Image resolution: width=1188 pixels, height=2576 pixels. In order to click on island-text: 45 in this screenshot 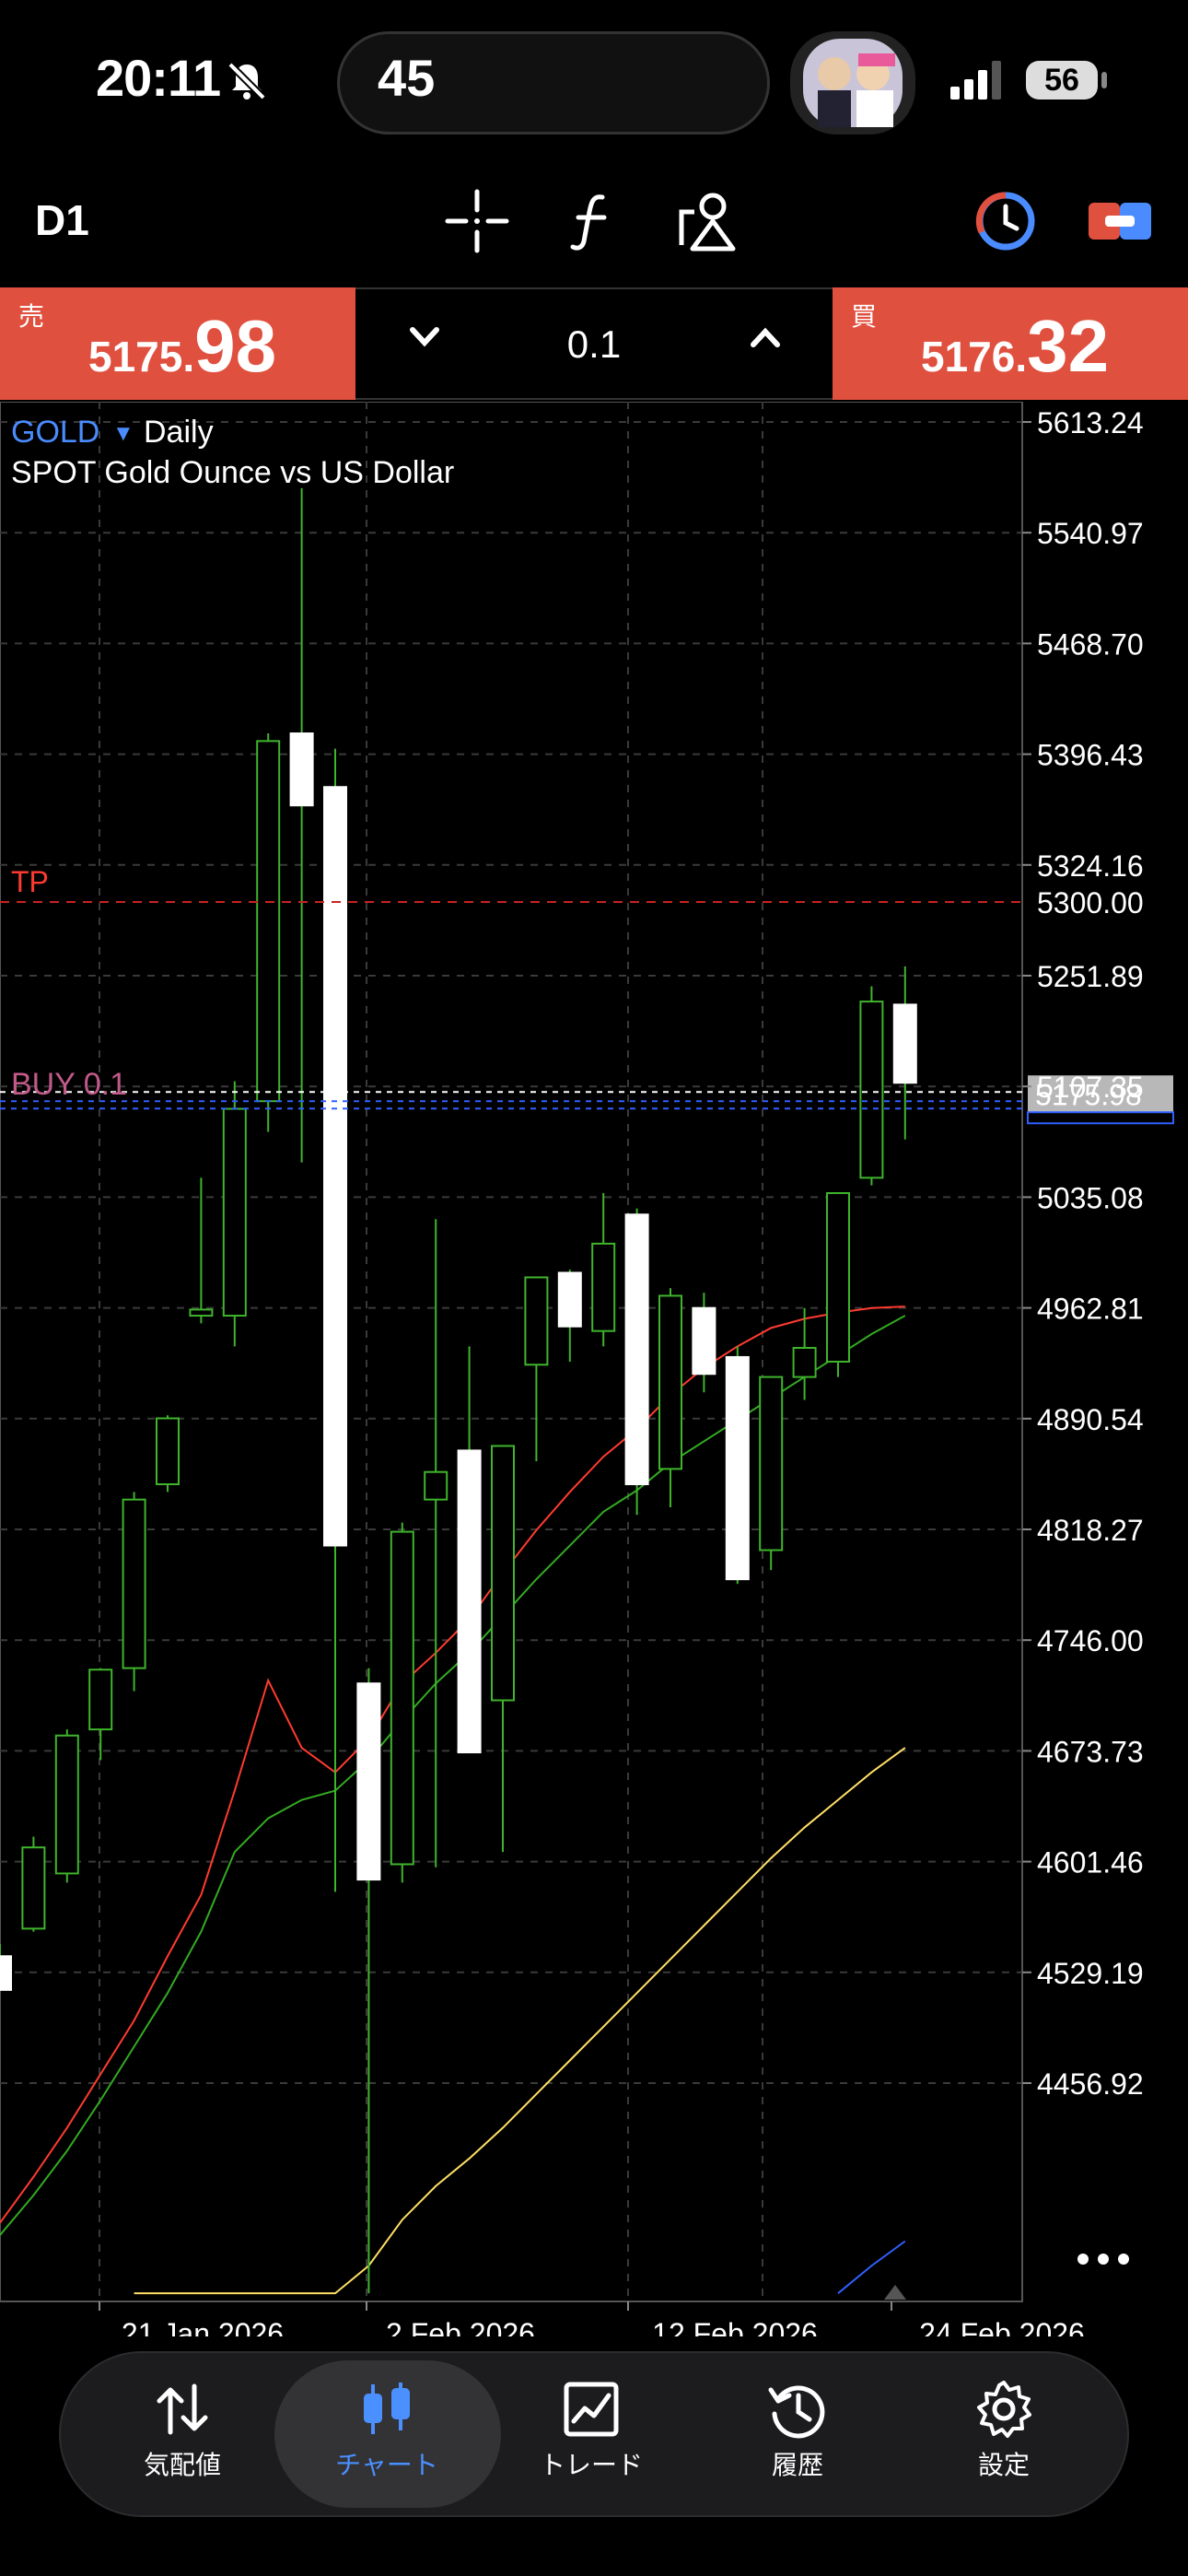, I will do `click(407, 78)`.